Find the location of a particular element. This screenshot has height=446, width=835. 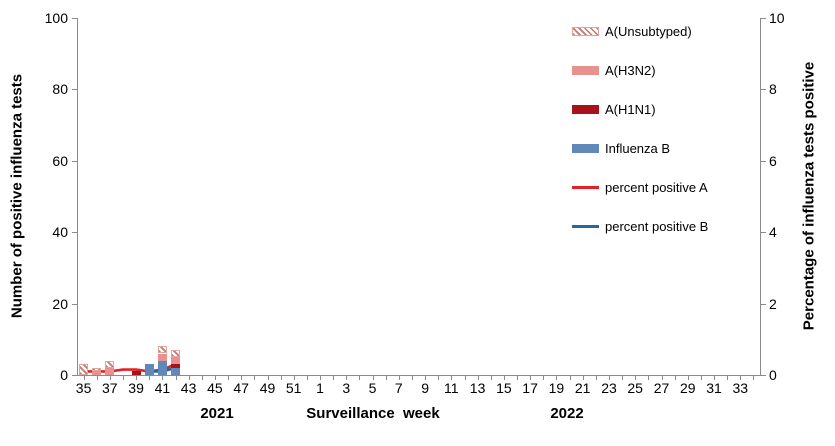

legend-item-a-h3n2-: A(H3N2) is located at coordinates (640, 70).